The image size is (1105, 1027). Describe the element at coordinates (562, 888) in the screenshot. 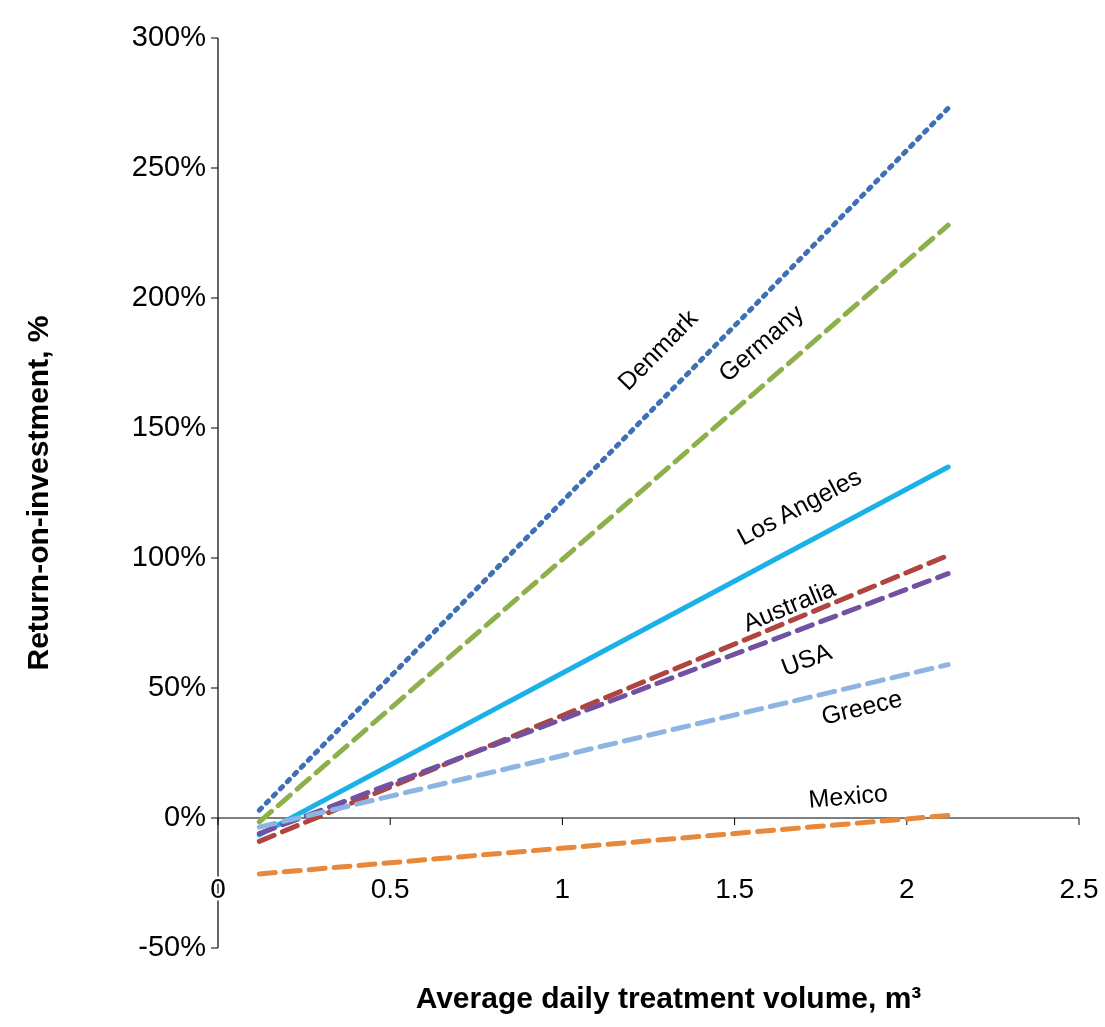

I see `x-tick-label: 1` at that location.